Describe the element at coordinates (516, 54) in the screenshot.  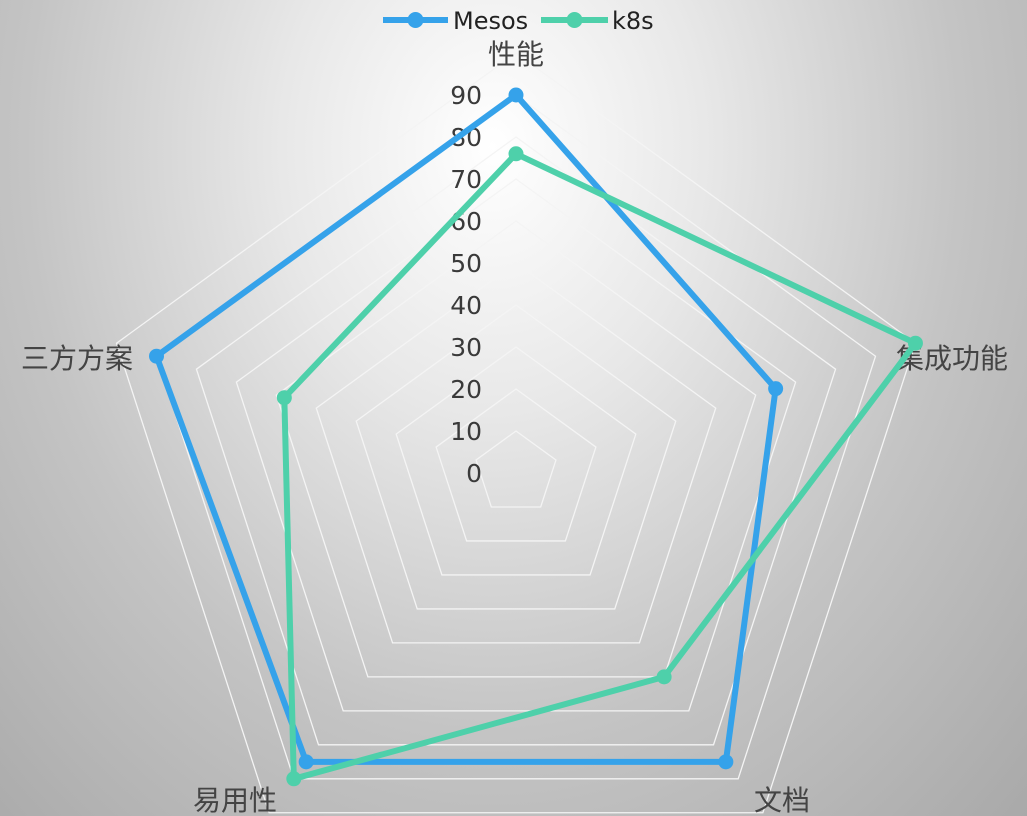
I see `category-label: 性能` at that location.